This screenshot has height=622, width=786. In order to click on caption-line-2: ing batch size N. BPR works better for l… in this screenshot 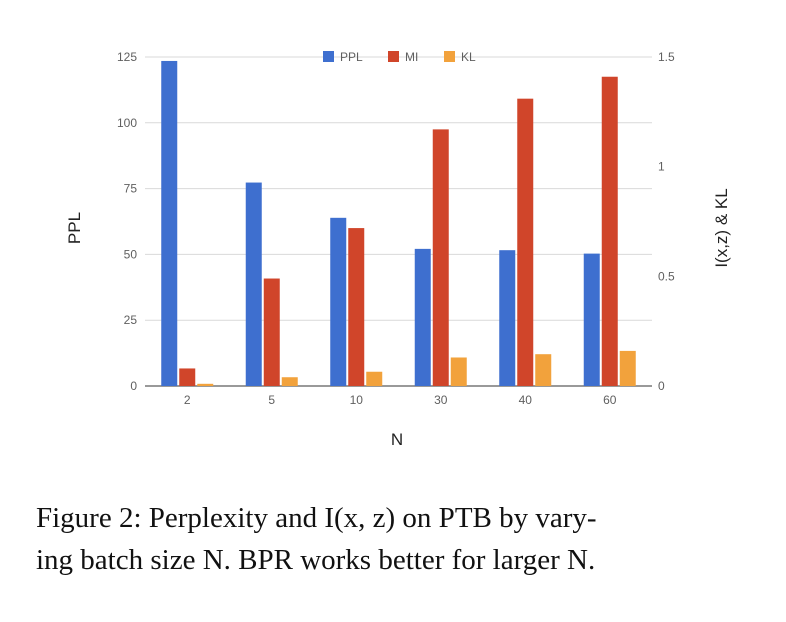, I will do `click(316, 560)`.